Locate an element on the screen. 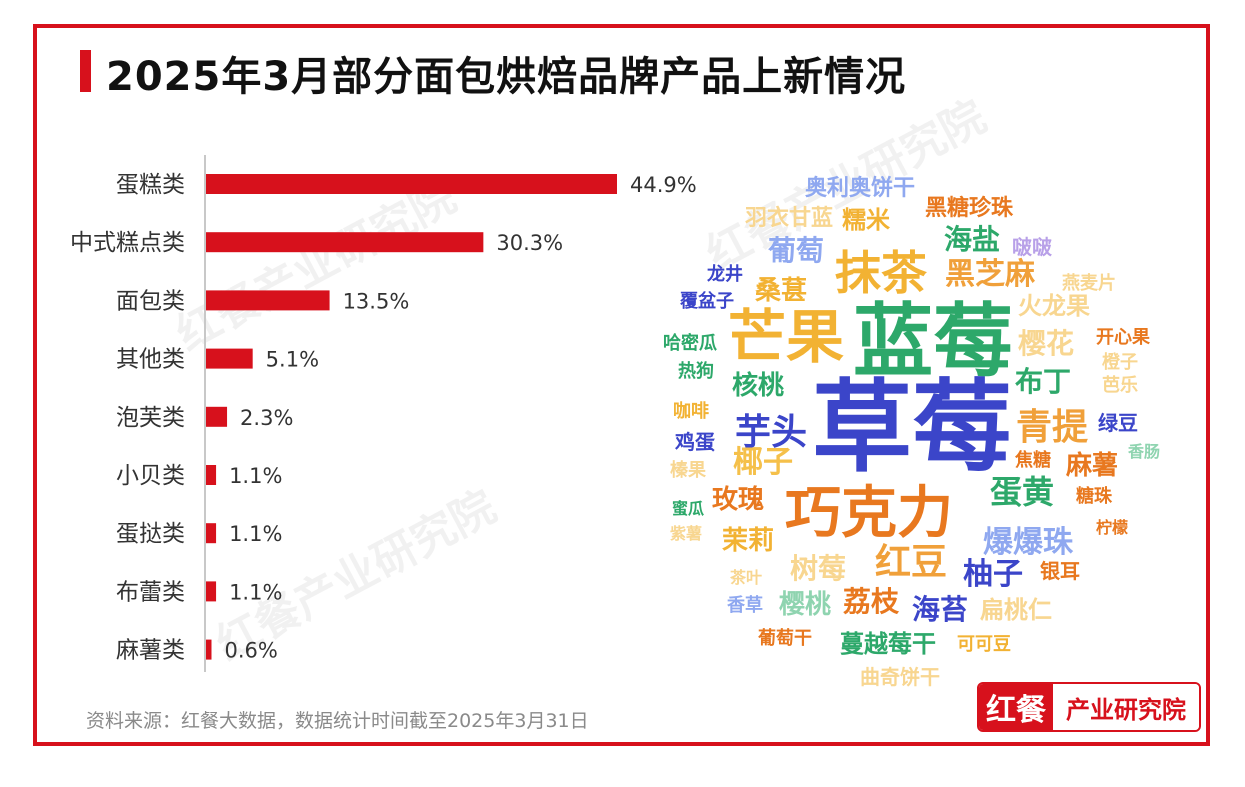 The height and width of the screenshot is (787, 1245). word-cloud-term: 葡萄 is located at coordinates (796, 250).